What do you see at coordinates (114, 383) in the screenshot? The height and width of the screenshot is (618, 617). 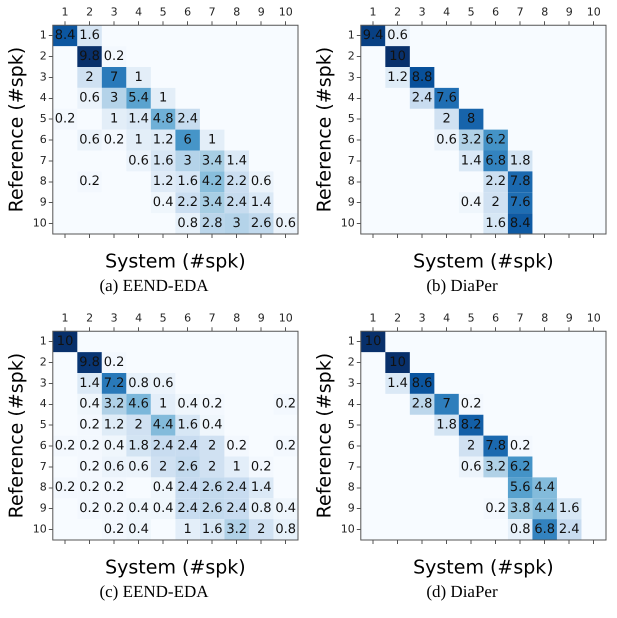 I see `data-label: 7.2` at bounding box center [114, 383].